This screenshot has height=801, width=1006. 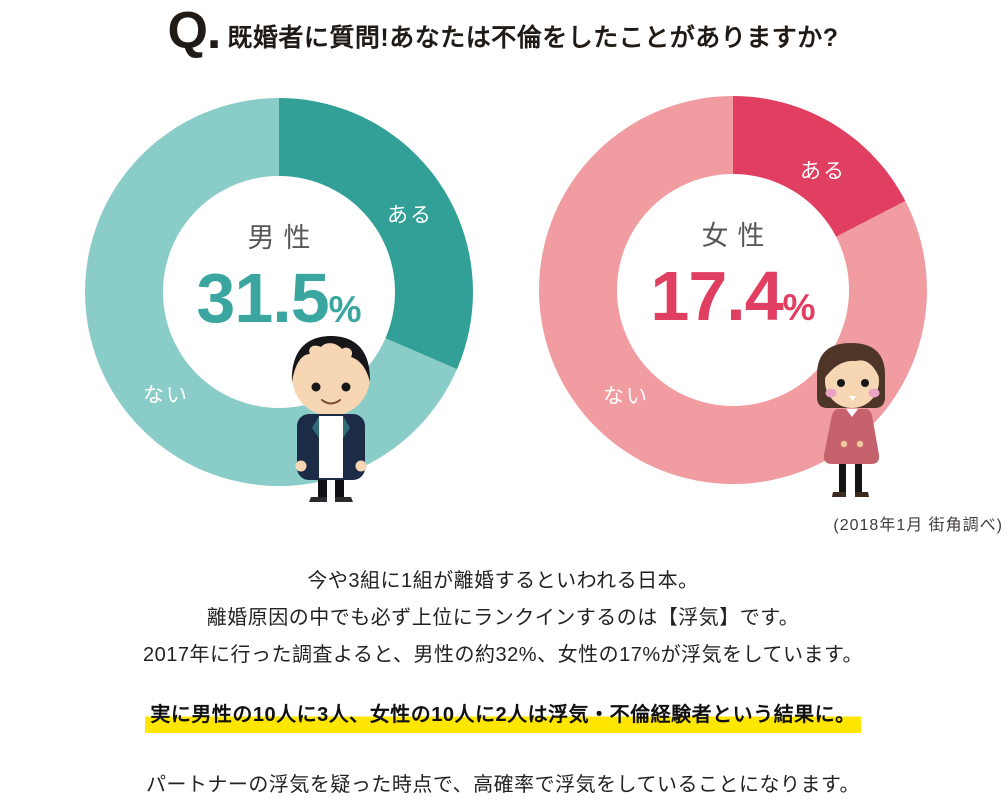 What do you see at coordinates (503, 655) in the screenshot?
I see `body-line-3: 2017年に行った調査よると、男性の約32%、女性の17%が浮気をしています。` at bounding box center [503, 655].